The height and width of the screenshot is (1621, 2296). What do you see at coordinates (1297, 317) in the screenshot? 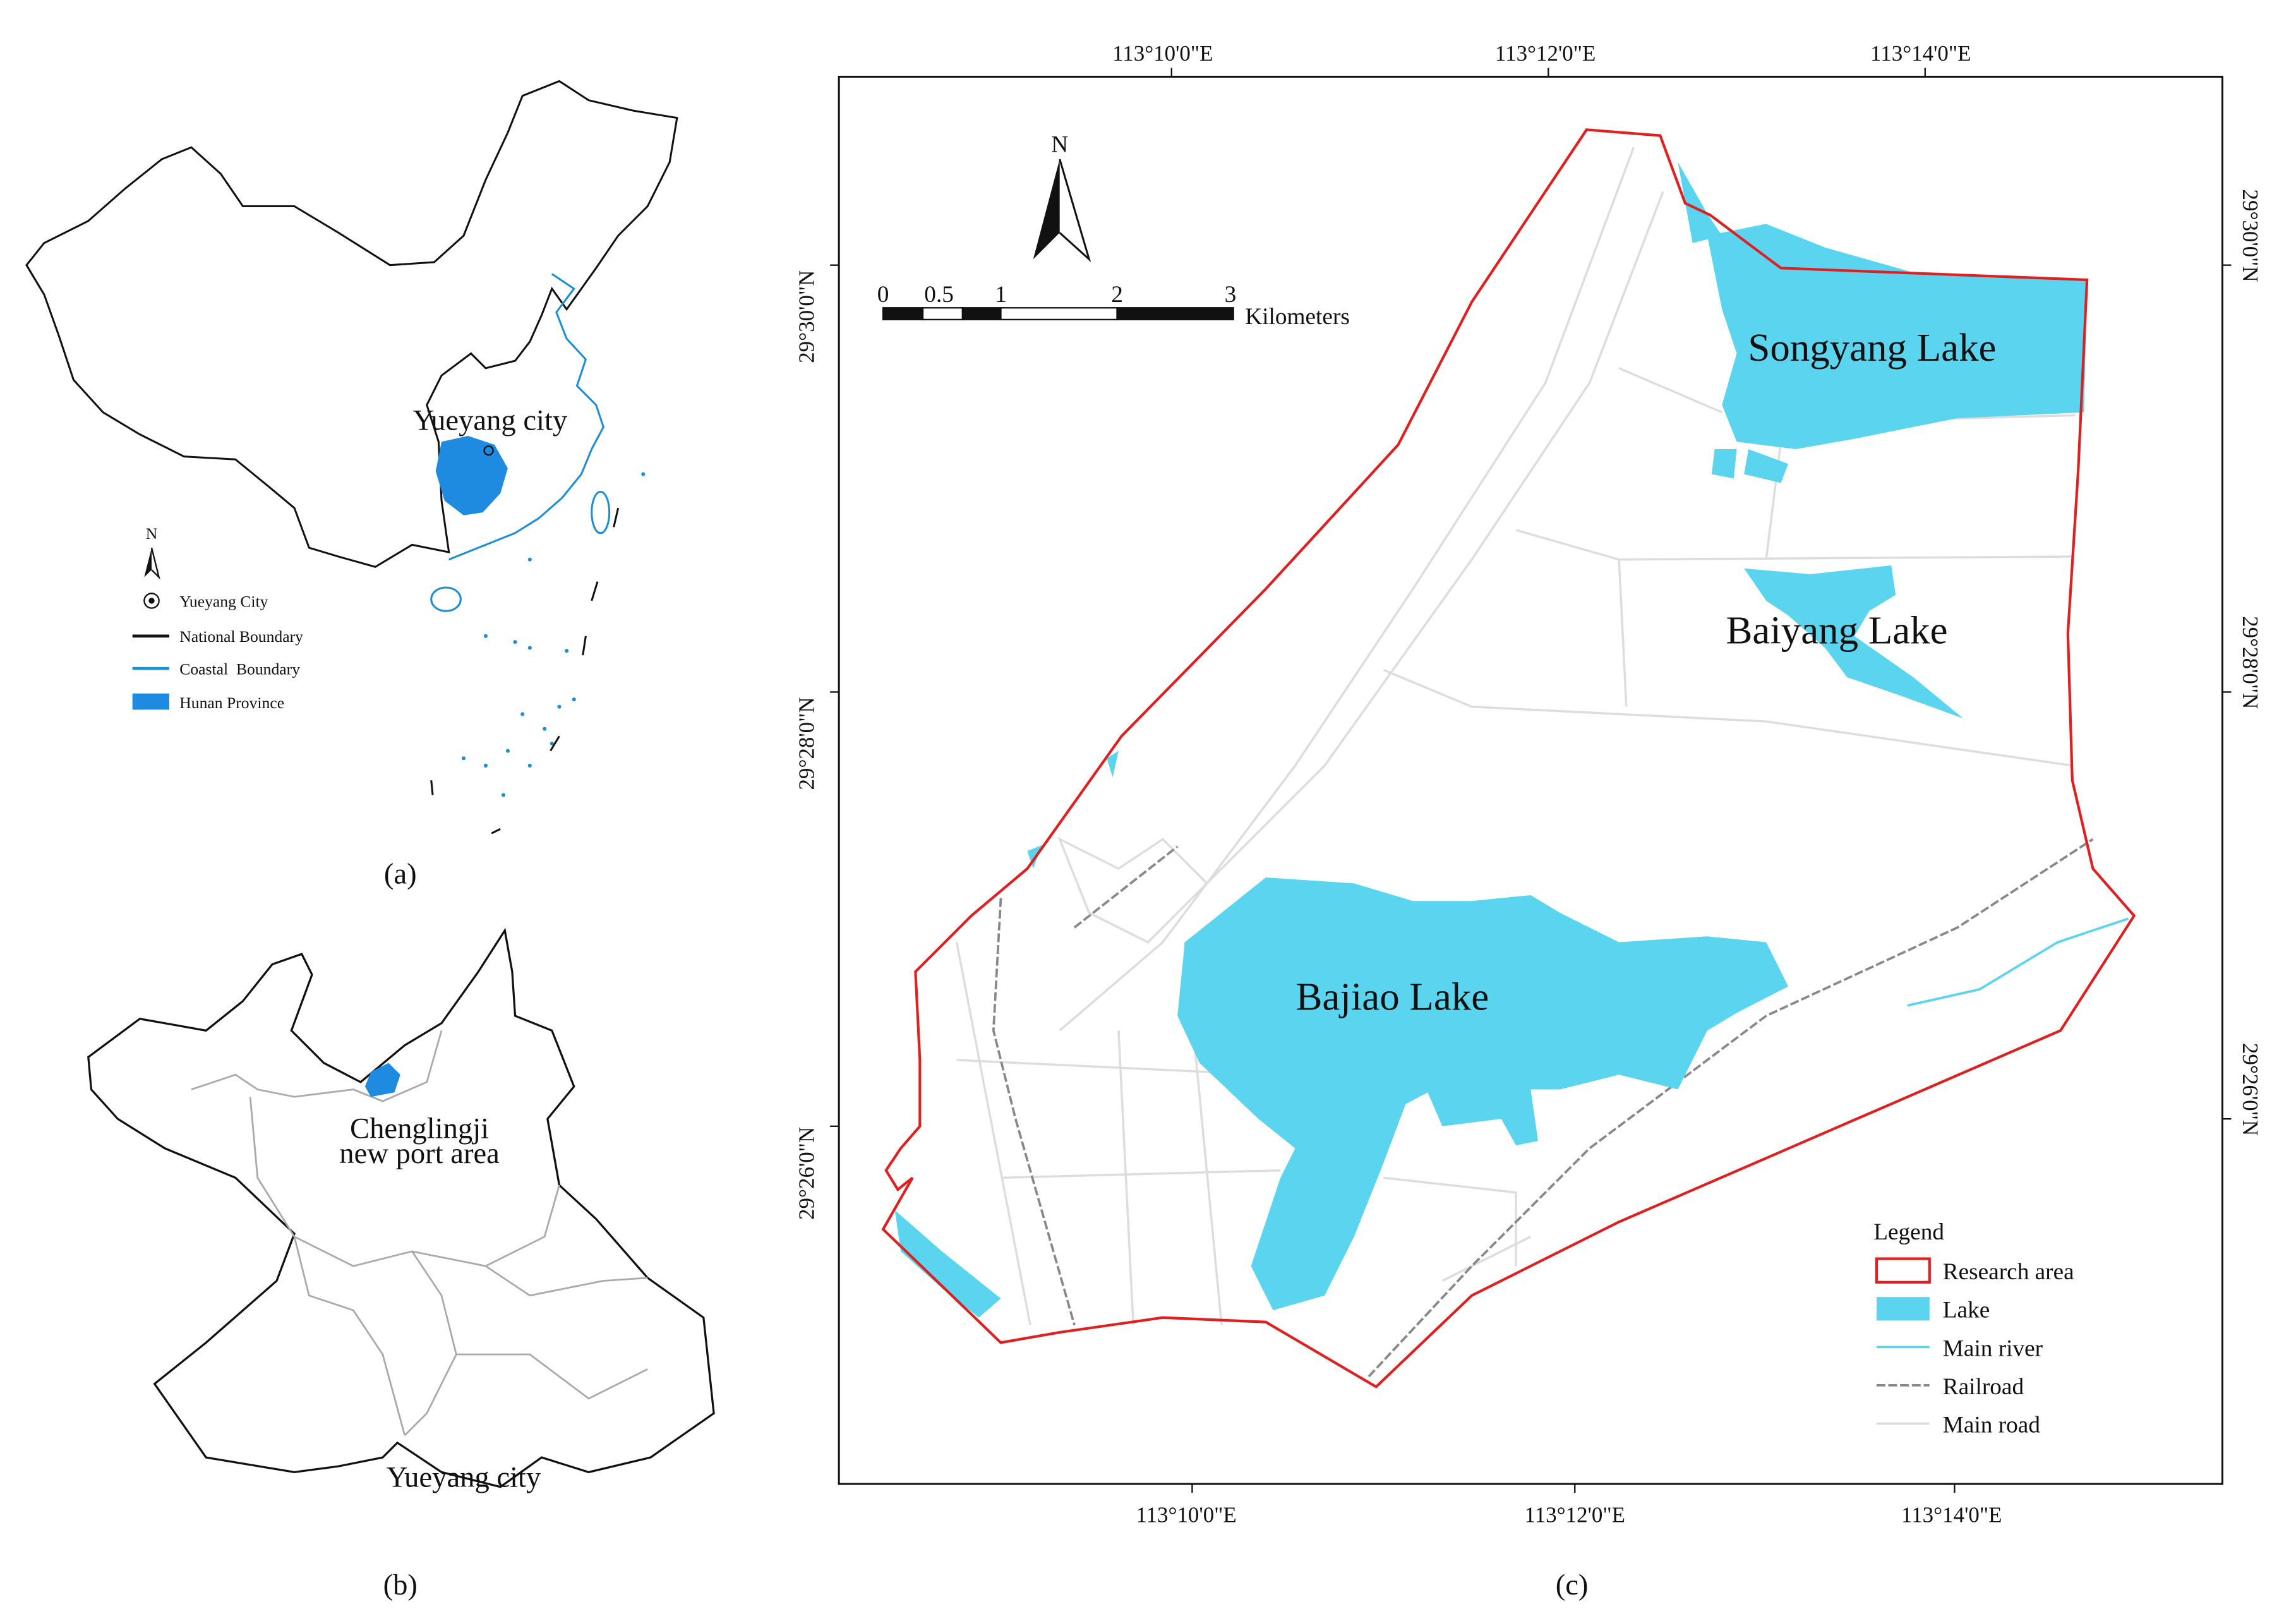
I see `scale-unit: Kilometers` at bounding box center [1297, 317].